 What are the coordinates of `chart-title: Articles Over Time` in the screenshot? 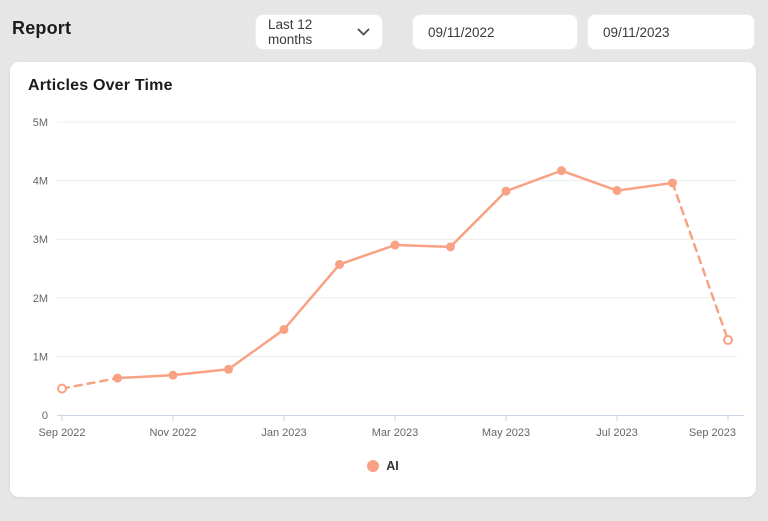 It's located at (100, 85).